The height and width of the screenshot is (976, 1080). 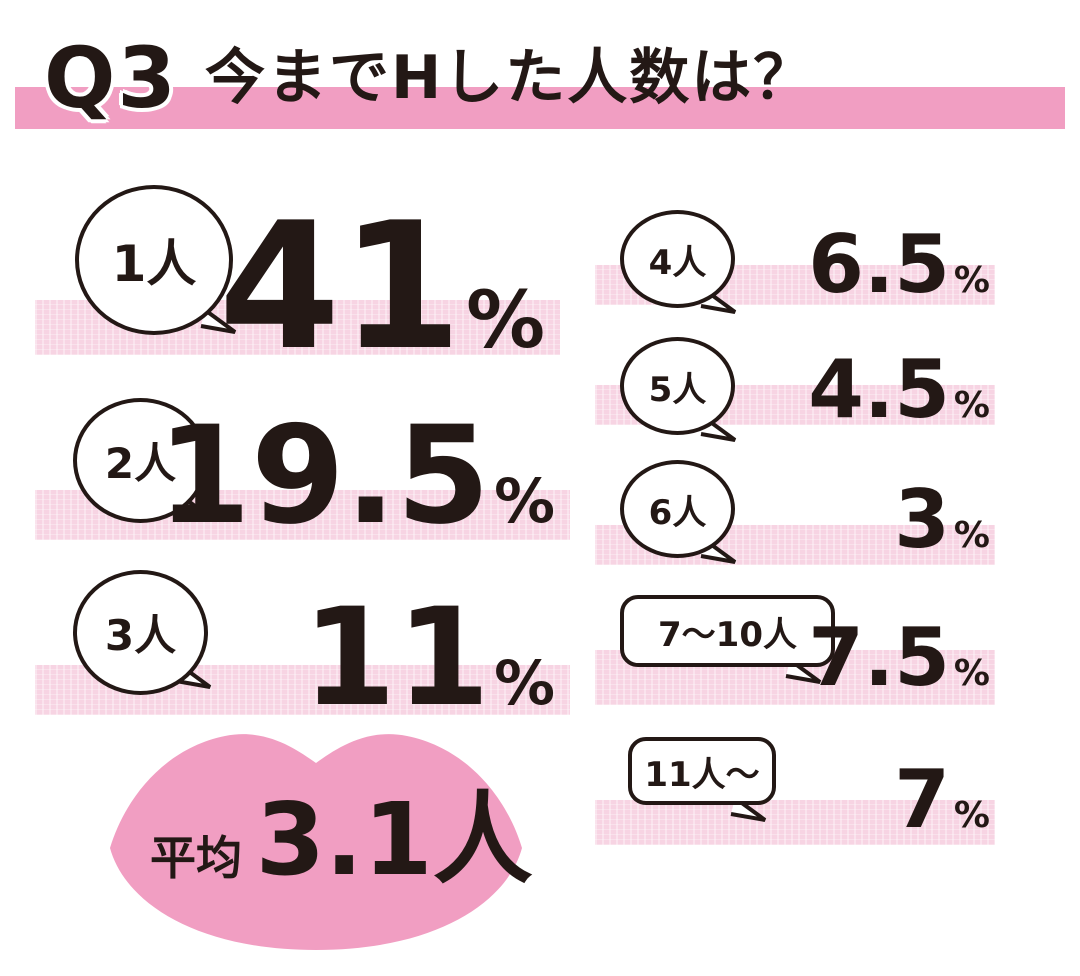 What do you see at coordinates (922, 799) in the screenshot?
I see `value-number: 7` at bounding box center [922, 799].